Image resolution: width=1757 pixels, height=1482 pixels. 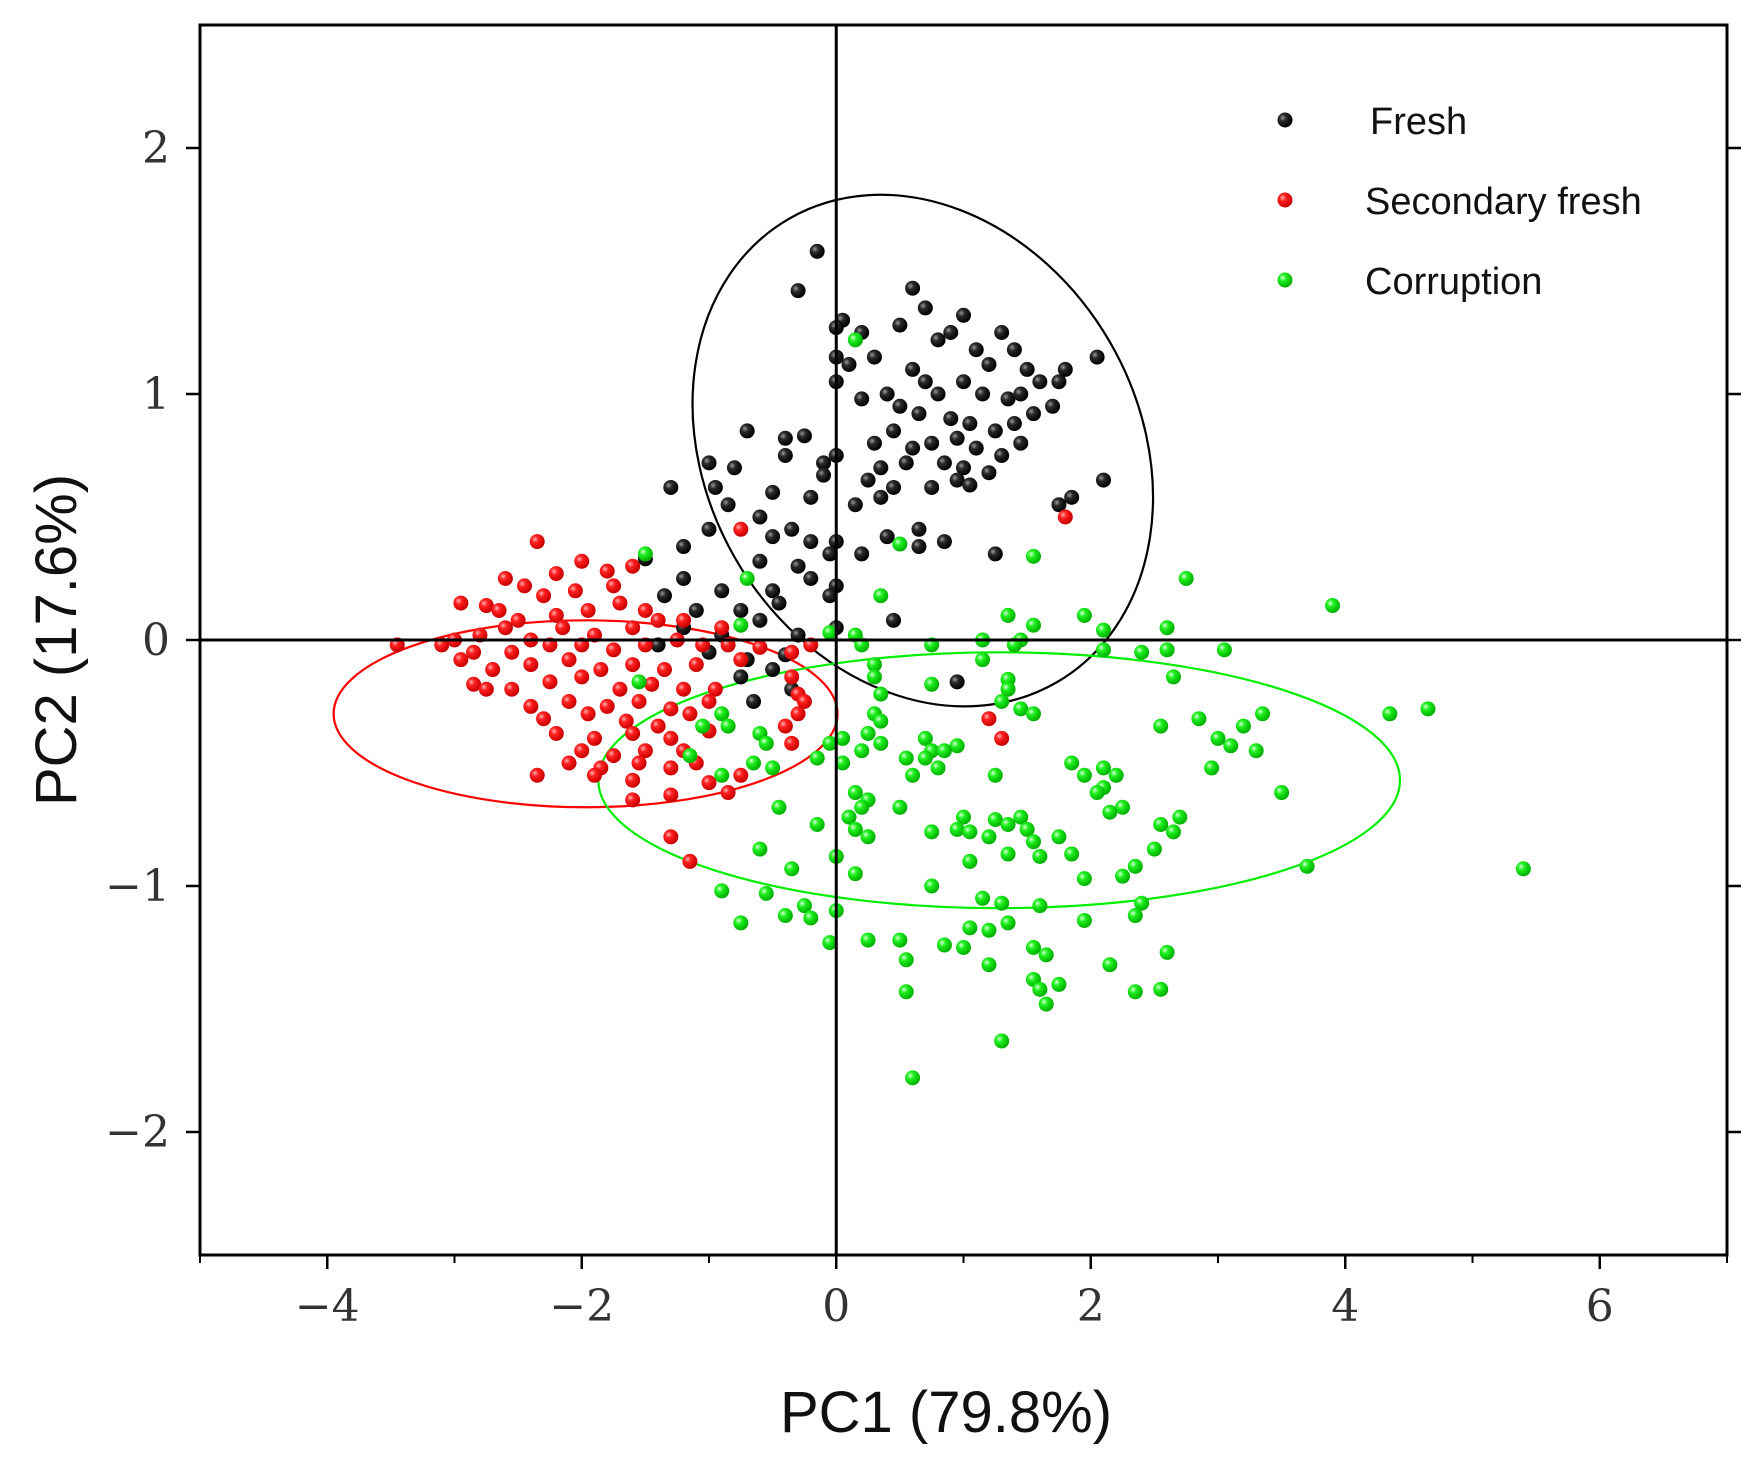 I want to click on legend-marker-corruption, so click(x=1285, y=280).